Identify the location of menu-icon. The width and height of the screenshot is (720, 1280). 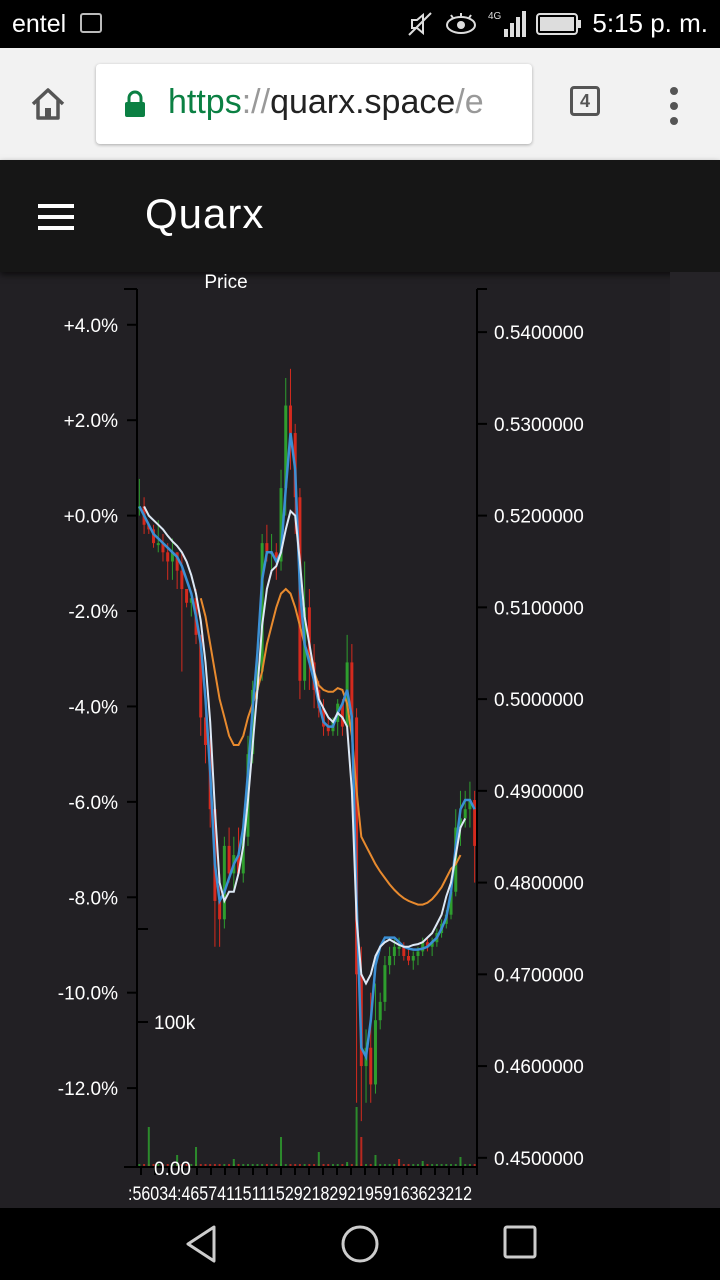
(56, 217).